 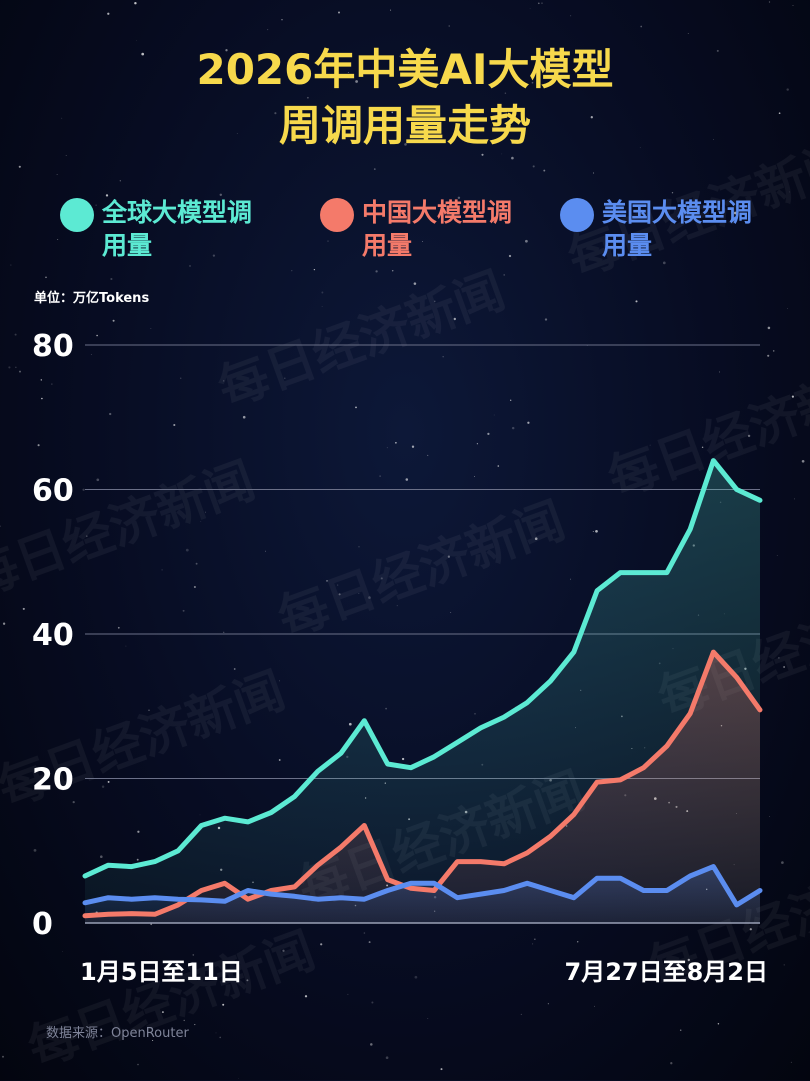 What do you see at coordinates (405, 98) in the screenshot?
I see `chart-title: 2026年中美AI大模型 周调用量走势` at bounding box center [405, 98].